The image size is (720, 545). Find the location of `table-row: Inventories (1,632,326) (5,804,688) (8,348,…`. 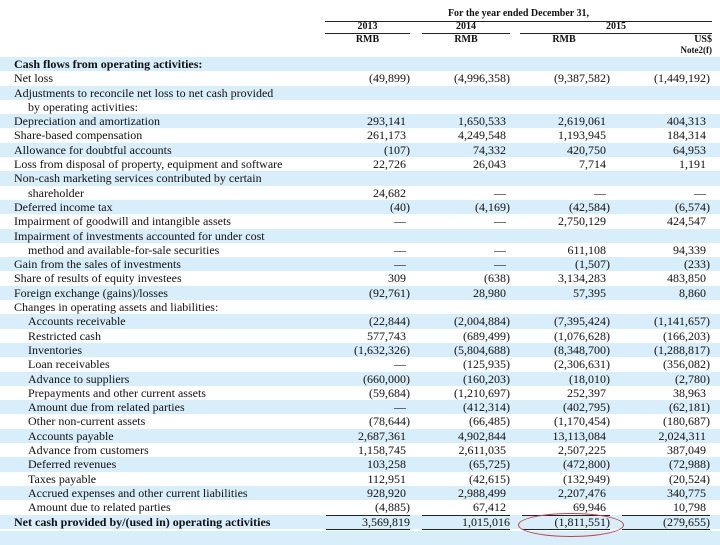

table-row: Inventories (1,632,326) (5,804,688) (8,348,… is located at coordinates (360, 350).